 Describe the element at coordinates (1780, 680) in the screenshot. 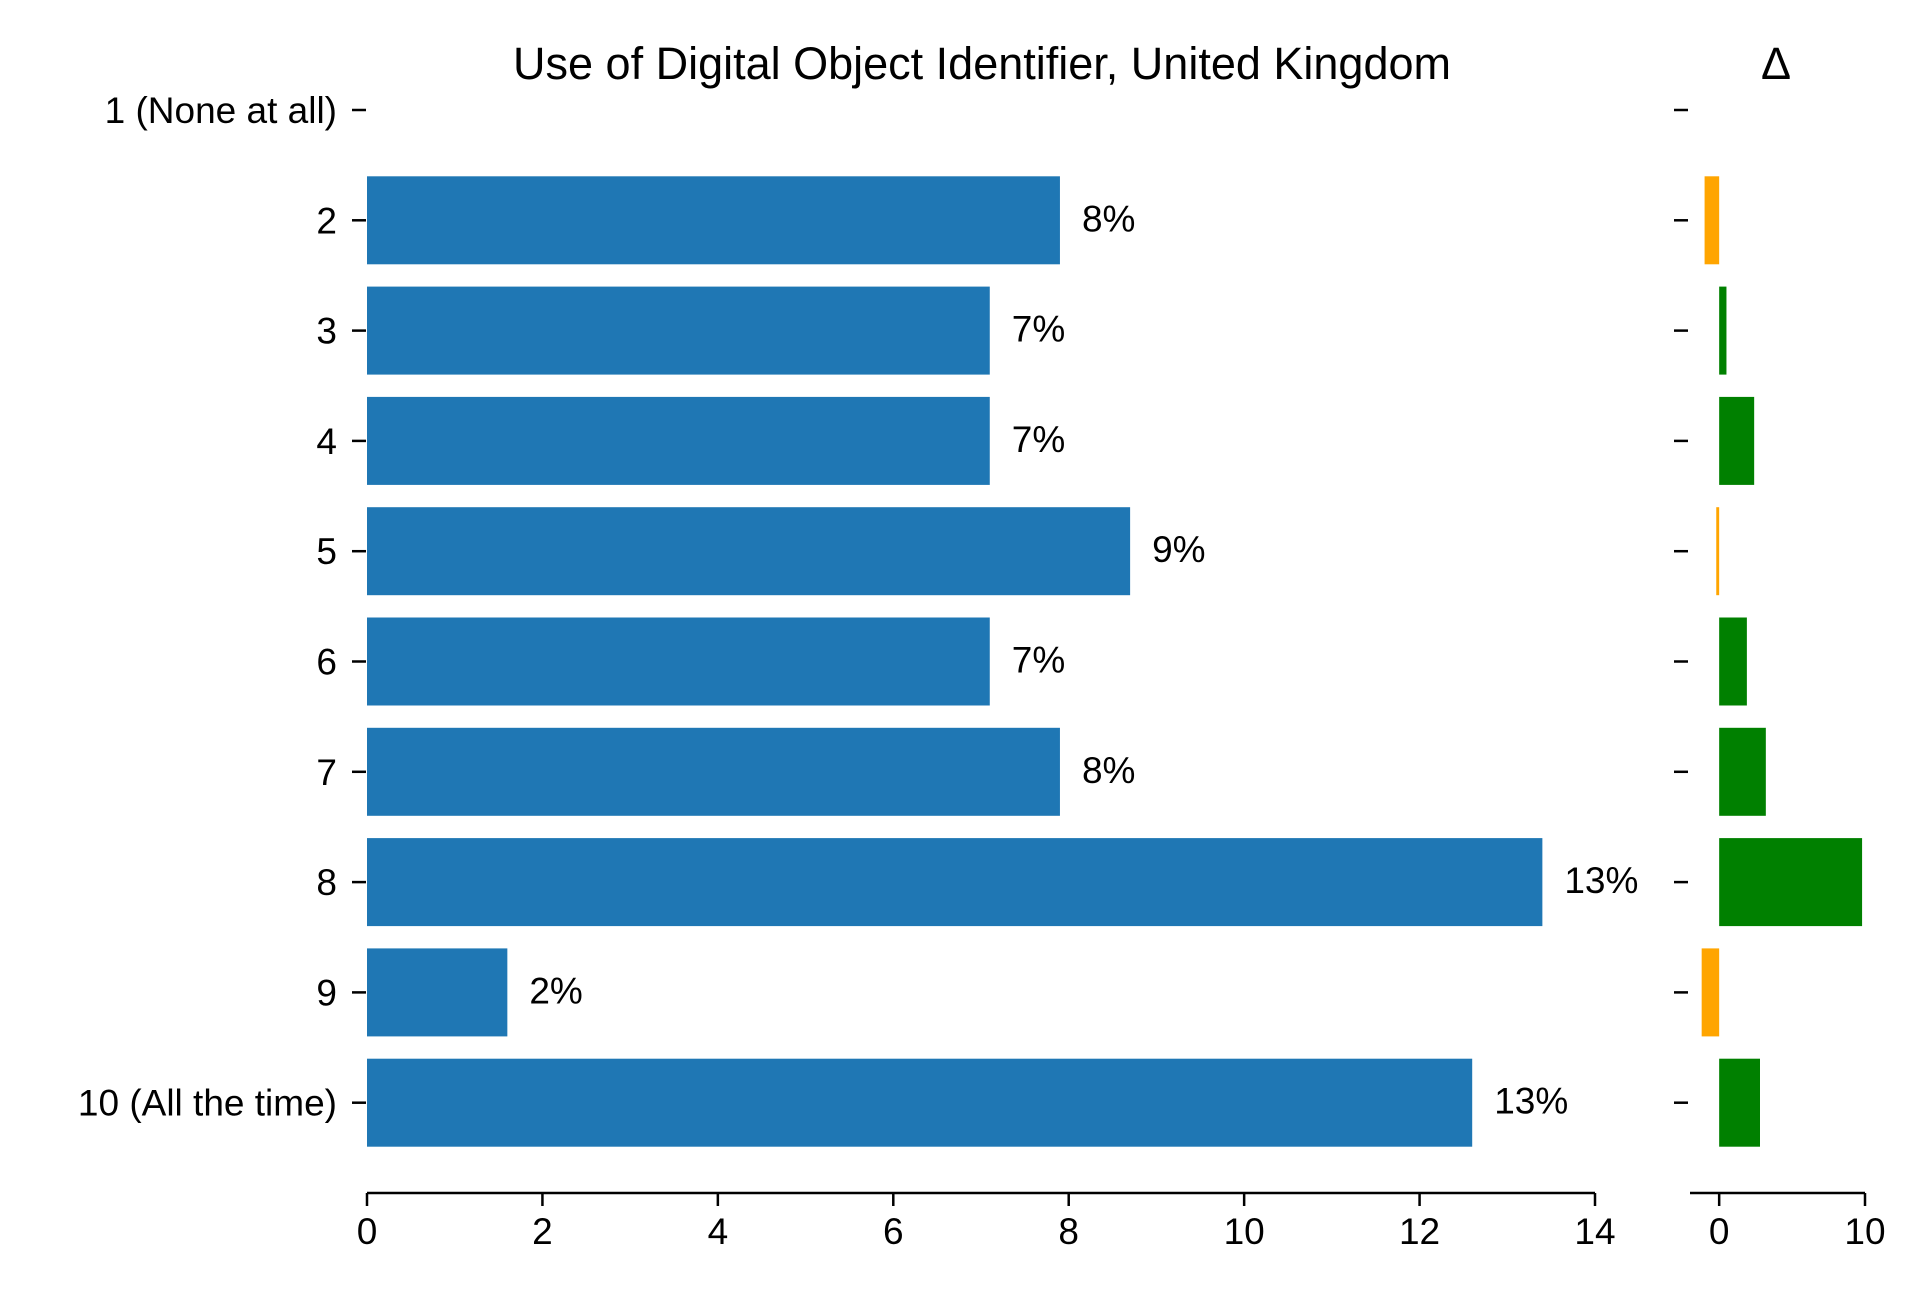

I see `delta-bar-panel: 0 10` at that location.